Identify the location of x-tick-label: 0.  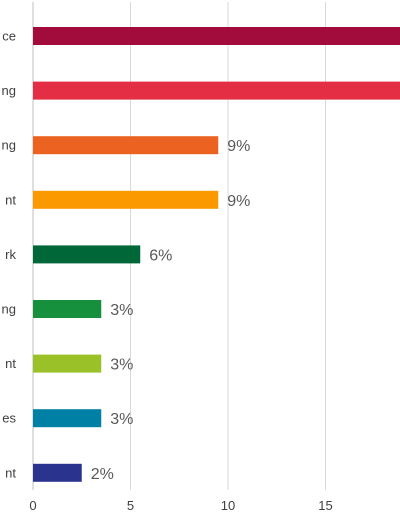
(32, 505).